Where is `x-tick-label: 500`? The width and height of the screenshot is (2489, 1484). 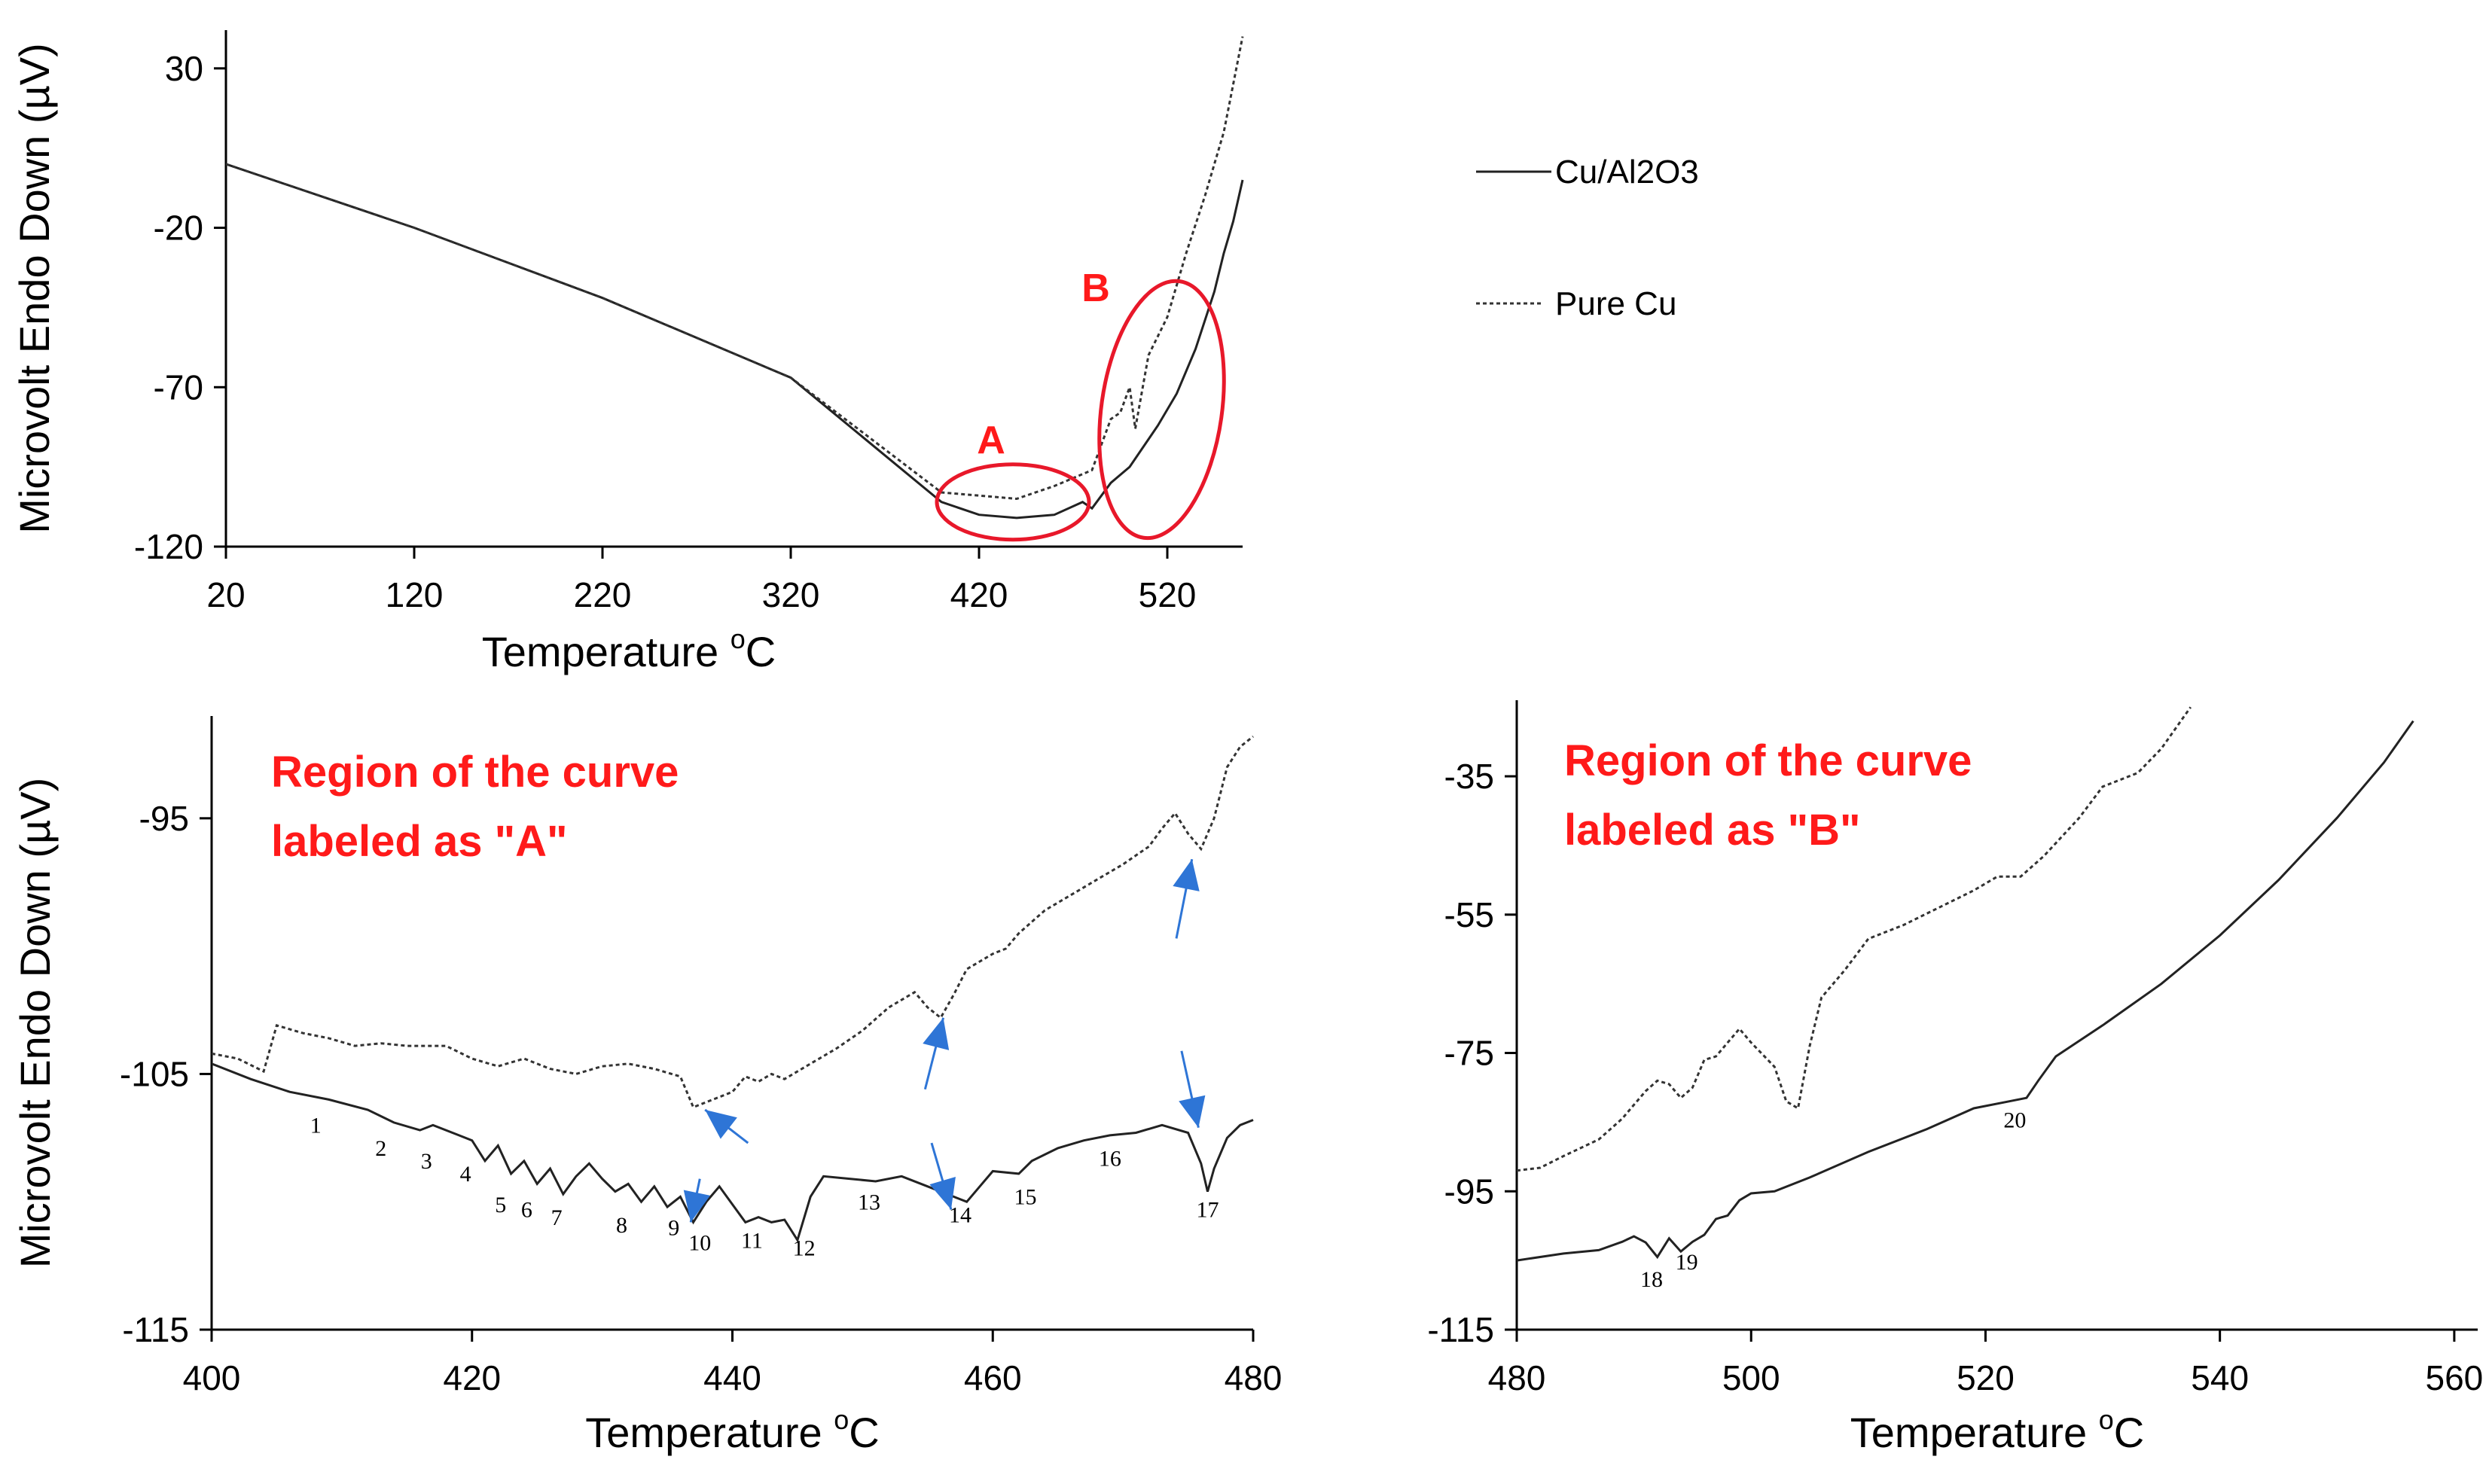
x-tick-label: 500 is located at coordinates (1751, 1377).